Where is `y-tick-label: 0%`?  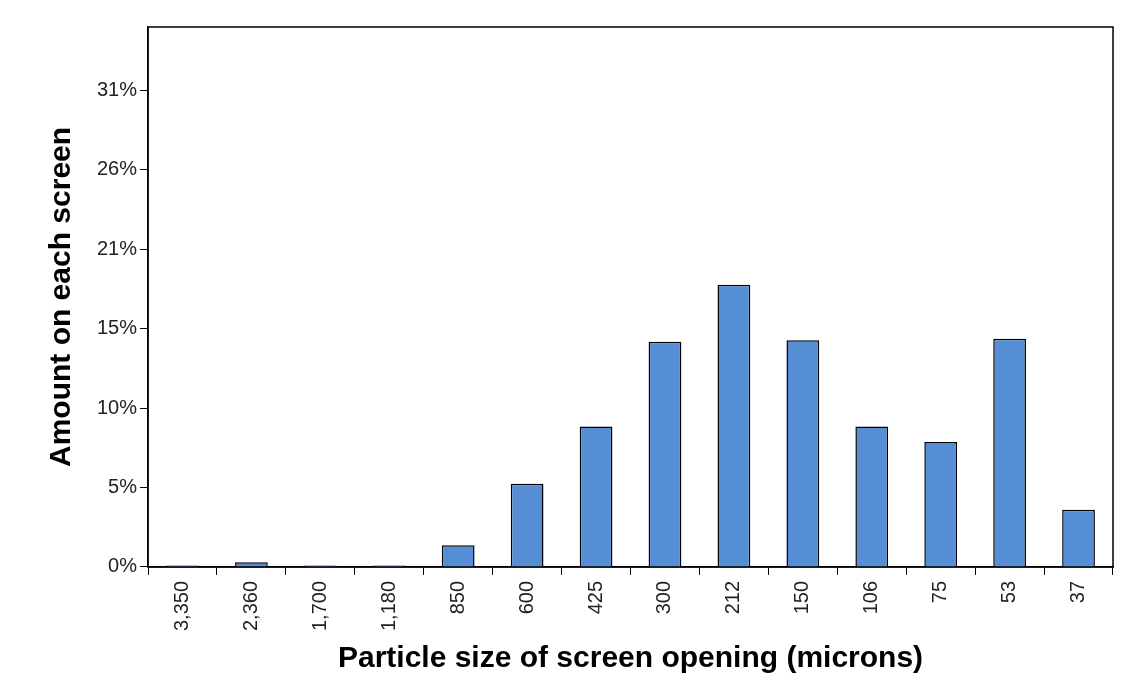
y-tick-label: 0% is located at coordinates (123, 565).